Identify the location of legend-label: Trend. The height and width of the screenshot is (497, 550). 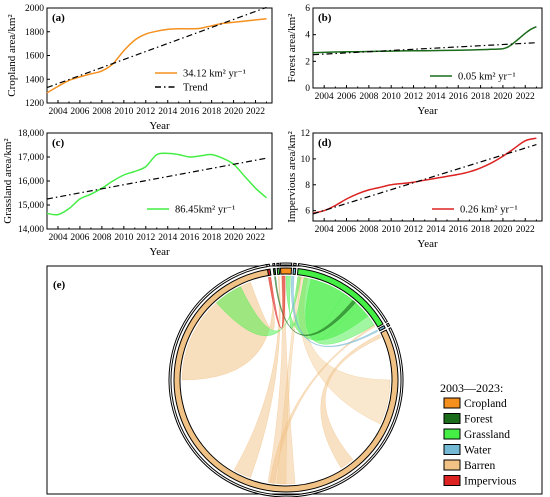
(195, 88).